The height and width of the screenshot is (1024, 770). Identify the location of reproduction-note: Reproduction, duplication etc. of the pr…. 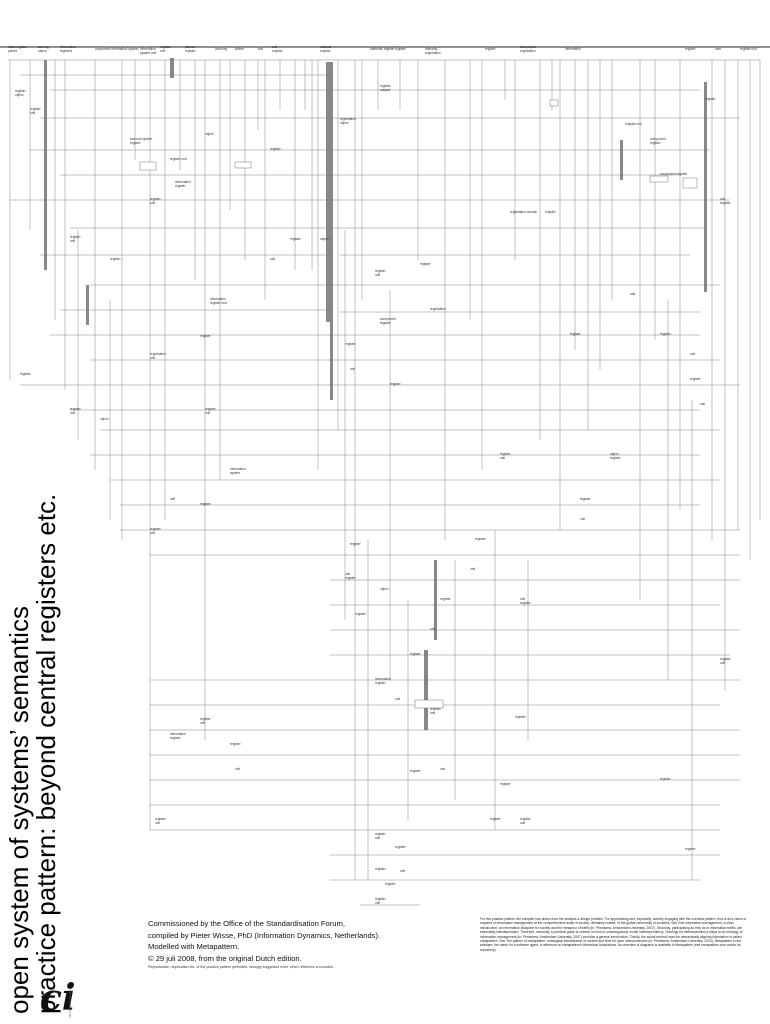
(241, 967).